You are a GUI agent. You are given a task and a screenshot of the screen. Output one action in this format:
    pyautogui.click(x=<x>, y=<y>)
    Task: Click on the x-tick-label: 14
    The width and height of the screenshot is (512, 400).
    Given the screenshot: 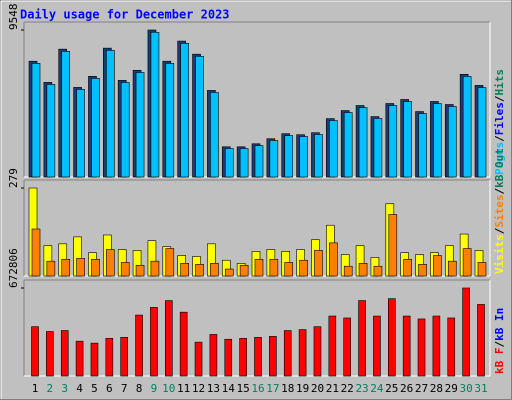 What is the action you would take?
    pyautogui.click(x=229, y=388)
    